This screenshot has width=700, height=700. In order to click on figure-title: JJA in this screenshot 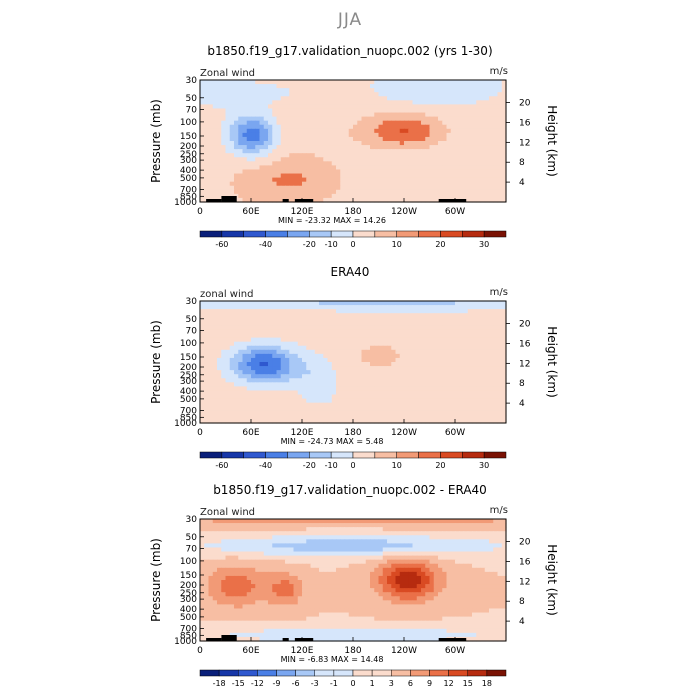, I will do `click(350, 20)`.